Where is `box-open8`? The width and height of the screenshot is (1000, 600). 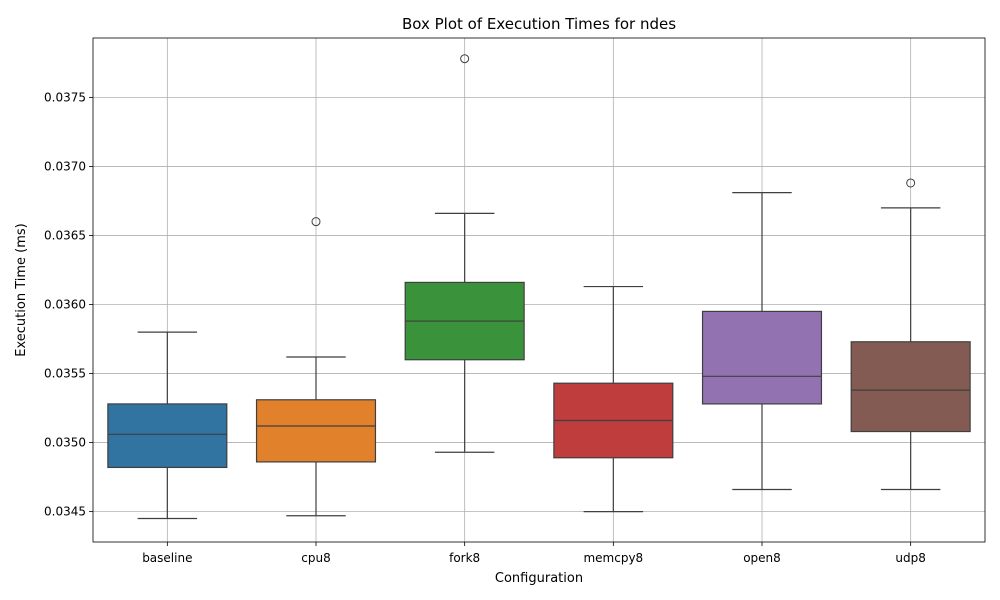
box-open8 is located at coordinates (762, 341).